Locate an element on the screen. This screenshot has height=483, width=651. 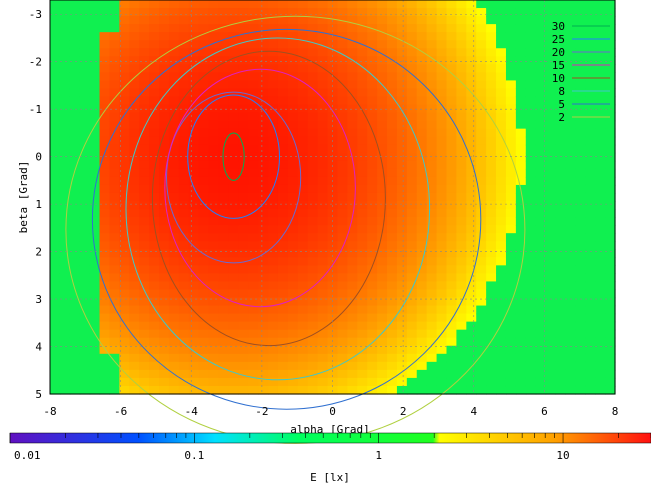
legend-label-25: 25 is located at coordinates (558, 39).